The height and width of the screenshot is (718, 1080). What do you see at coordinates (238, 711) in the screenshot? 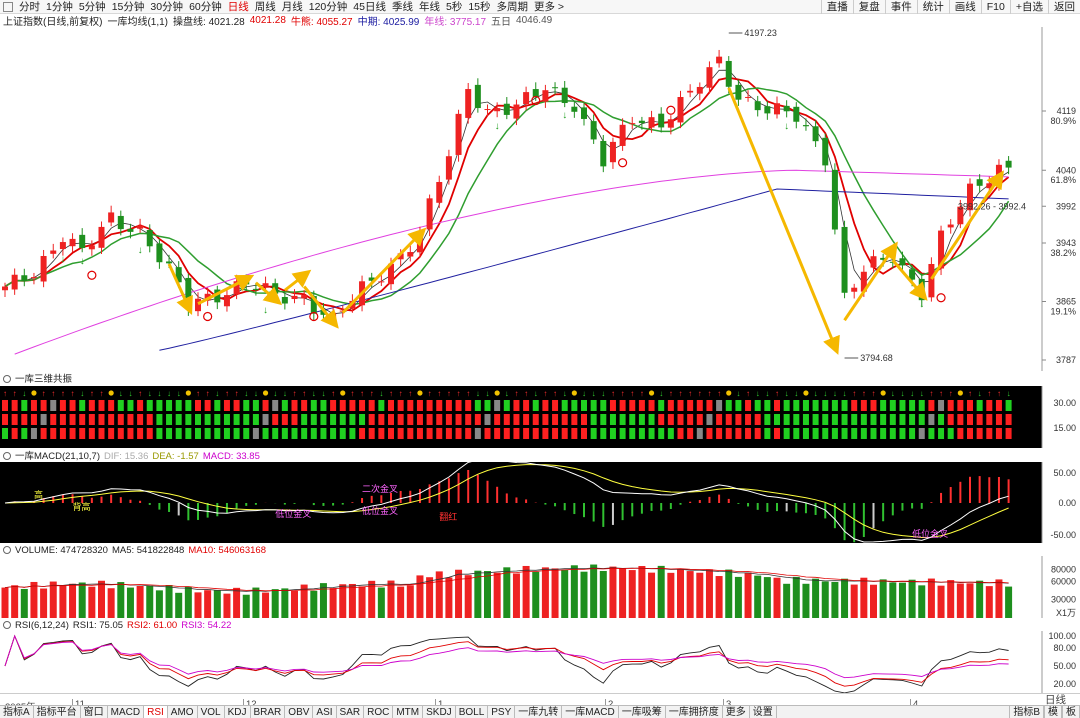
I see `indicator-tab-7: KDJ` at bounding box center [238, 711].